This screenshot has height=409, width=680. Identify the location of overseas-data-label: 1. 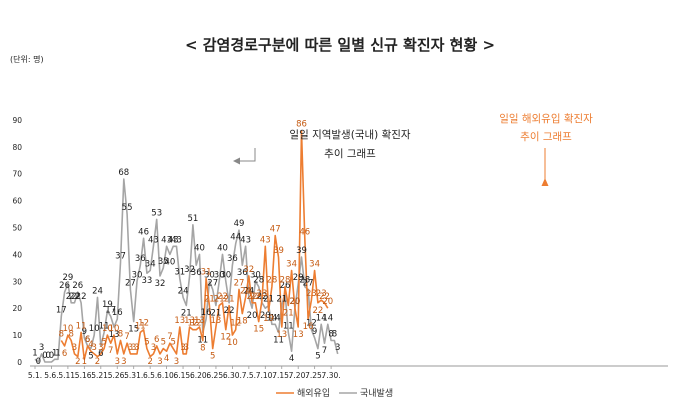
(84, 362).